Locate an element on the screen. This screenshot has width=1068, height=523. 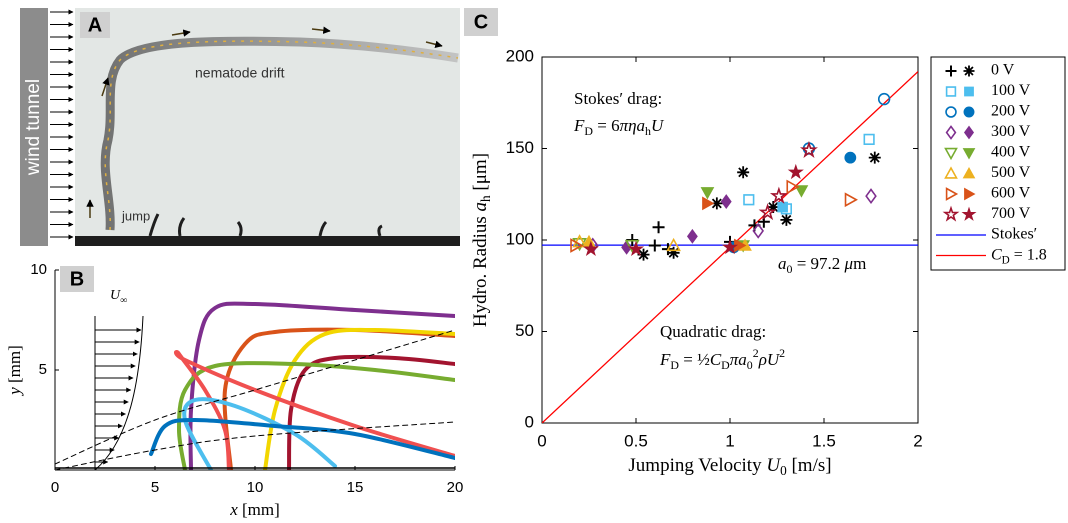
y-tick-label: 5 is located at coordinates (43, 369).